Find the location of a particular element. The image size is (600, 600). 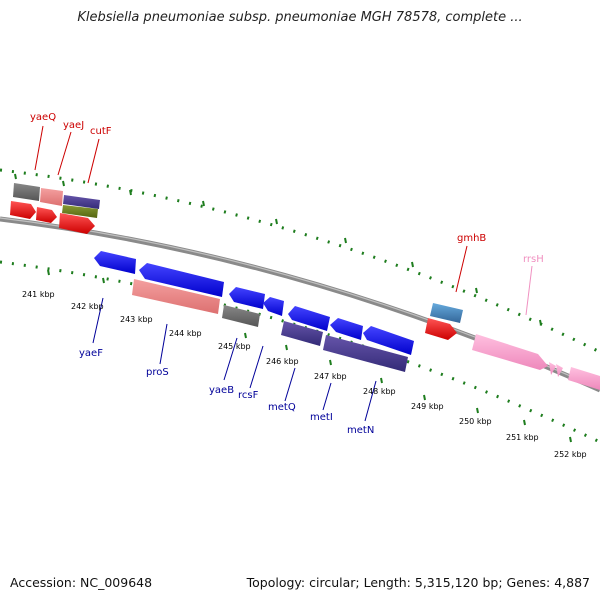

gene-label-cutF: cutF is located at coordinates (101, 131).